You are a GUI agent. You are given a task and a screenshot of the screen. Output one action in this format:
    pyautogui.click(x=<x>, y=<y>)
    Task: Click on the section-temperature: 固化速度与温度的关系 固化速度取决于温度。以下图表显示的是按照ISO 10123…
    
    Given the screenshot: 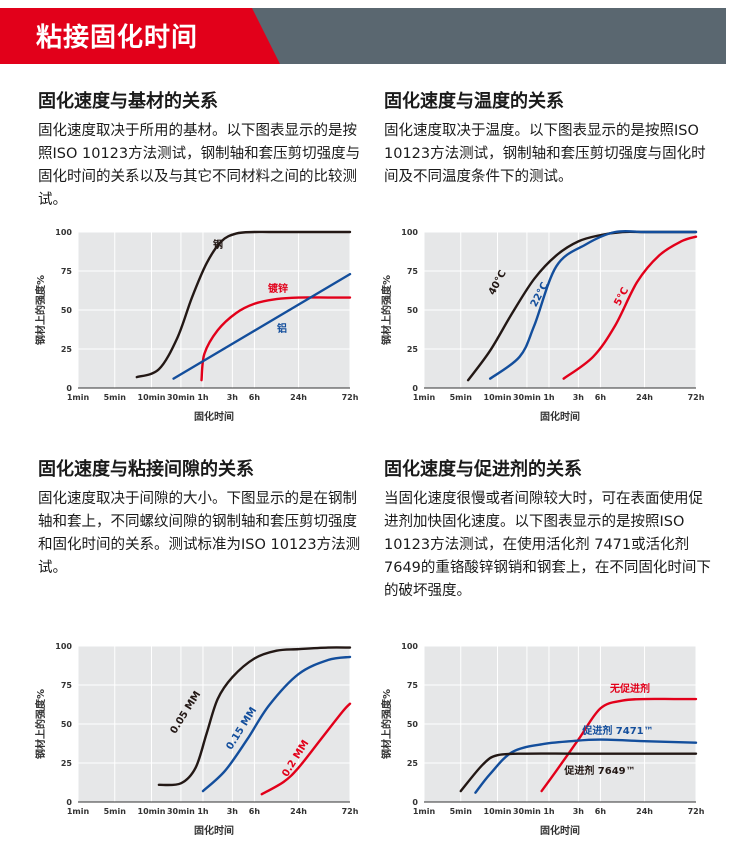 What is the action you would take?
    pyautogui.click(x=549, y=139)
    